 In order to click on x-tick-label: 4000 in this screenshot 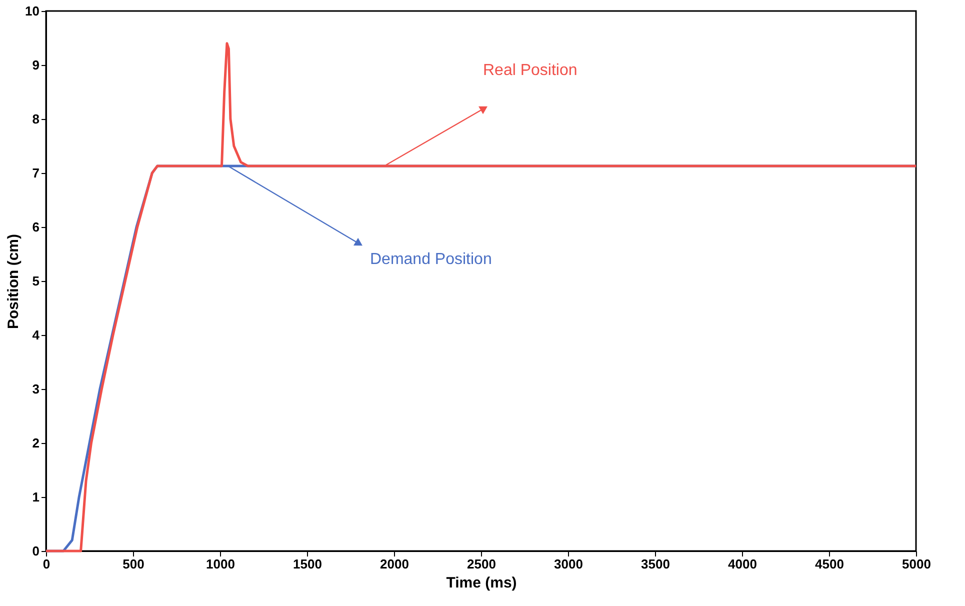, I will do `click(742, 564)`.